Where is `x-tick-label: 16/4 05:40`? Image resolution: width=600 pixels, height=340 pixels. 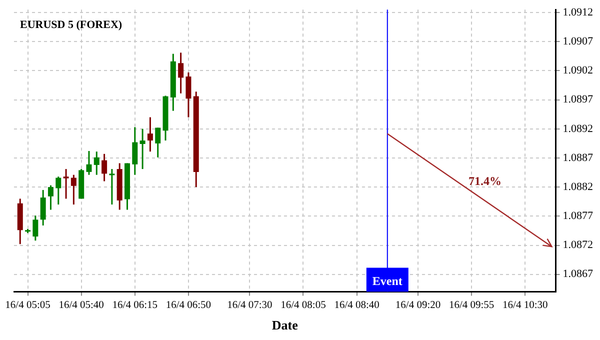 x-tick-label: 16/4 05:40 is located at coordinates (81, 305).